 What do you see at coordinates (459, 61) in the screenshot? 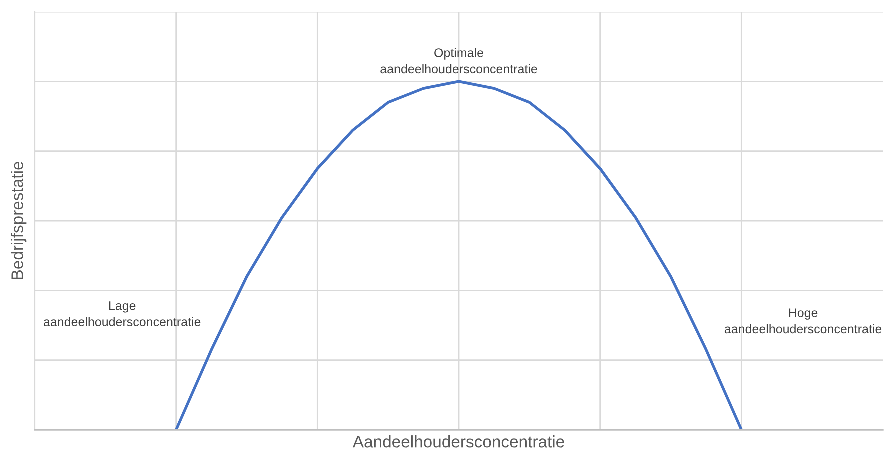
I see `text: Optimale aandeelhoudersconcentratie` at bounding box center [459, 61].